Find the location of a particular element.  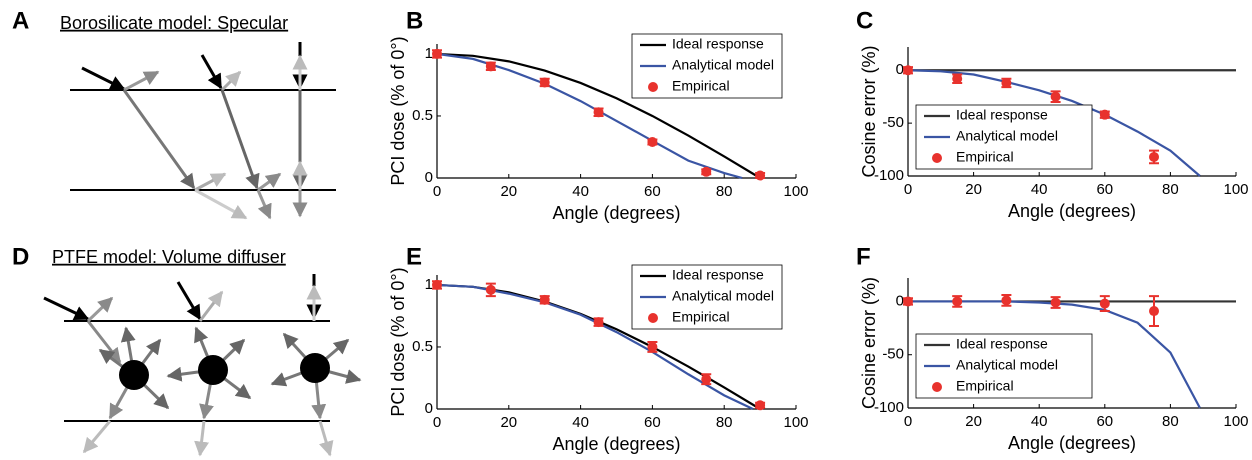

series-line is located at coordinates (598, 115).